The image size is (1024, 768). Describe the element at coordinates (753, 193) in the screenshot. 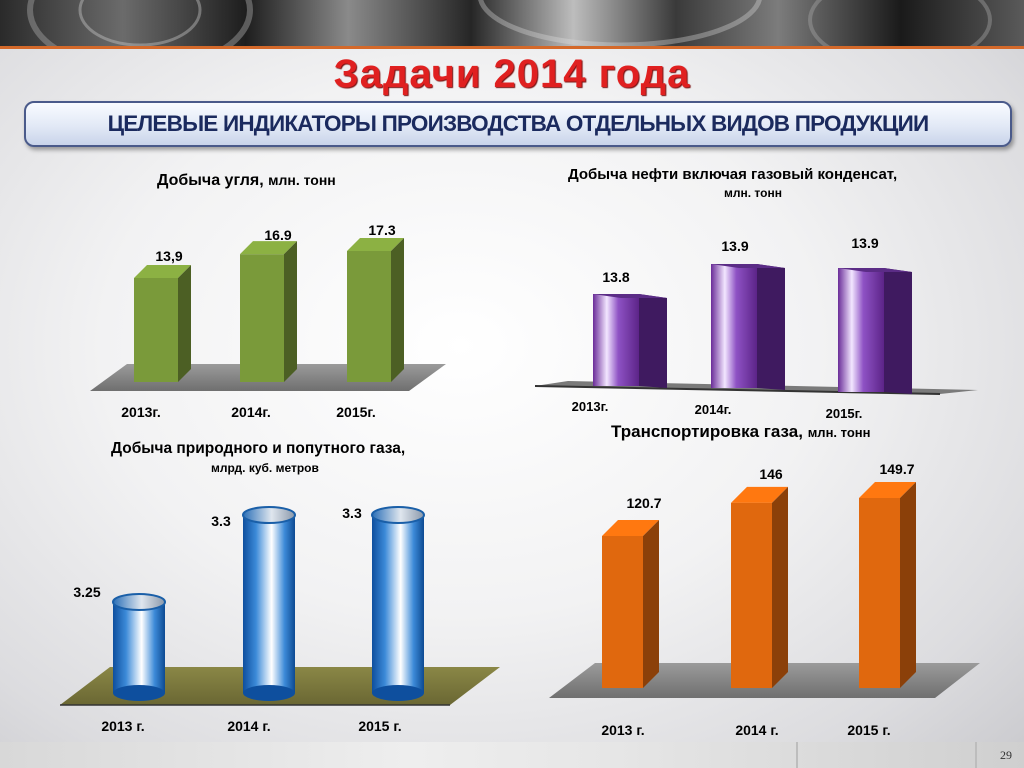

I see `oil-chart-unit: млн. тонн` at that location.